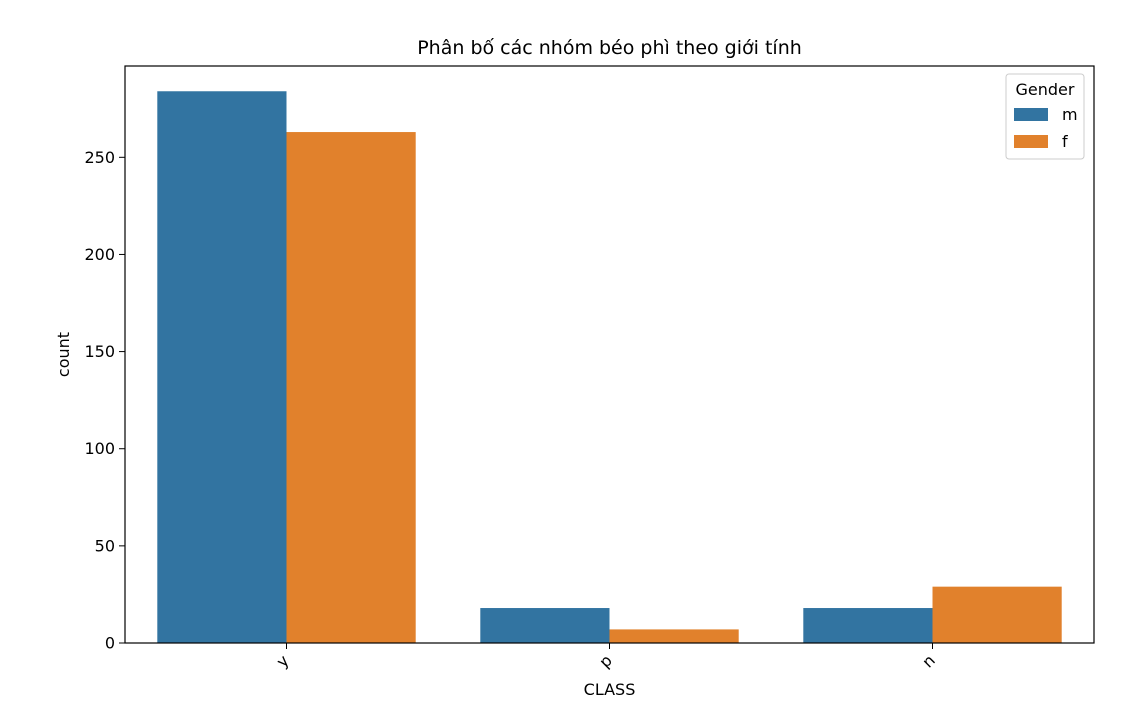 The image size is (1147, 711). I want to click on y-tick-label: 50, so click(105, 545).